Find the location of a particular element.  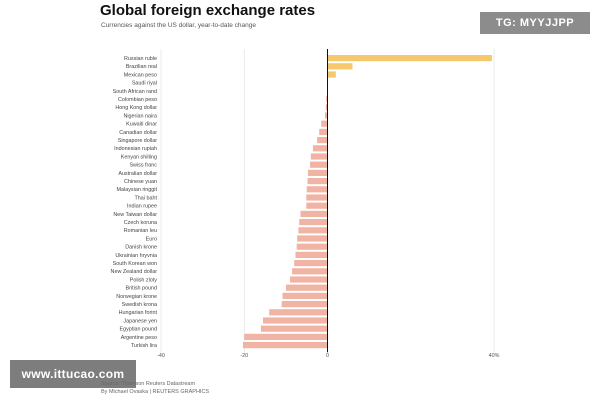

category-label: Indian rupee is located at coordinates (142, 207).